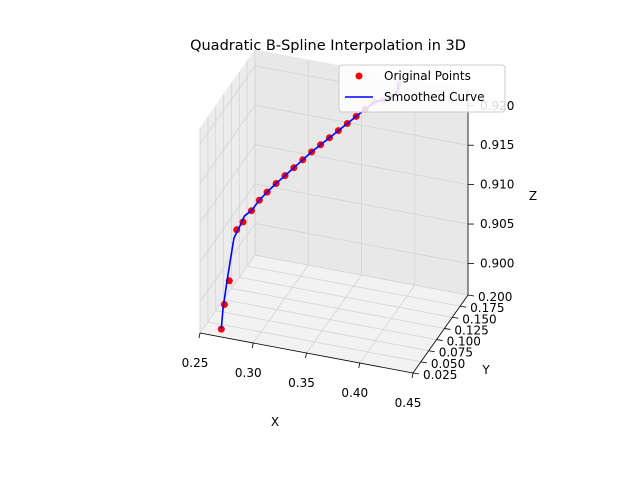  I want to click on y-tick-label: 0.175, so click(487, 308).